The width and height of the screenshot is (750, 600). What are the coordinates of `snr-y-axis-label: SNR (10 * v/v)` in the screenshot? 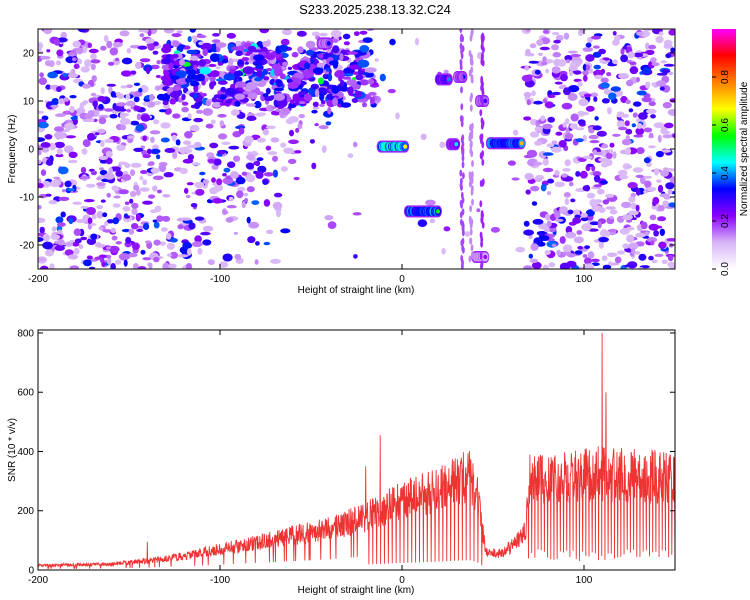 It's located at (12, 450).